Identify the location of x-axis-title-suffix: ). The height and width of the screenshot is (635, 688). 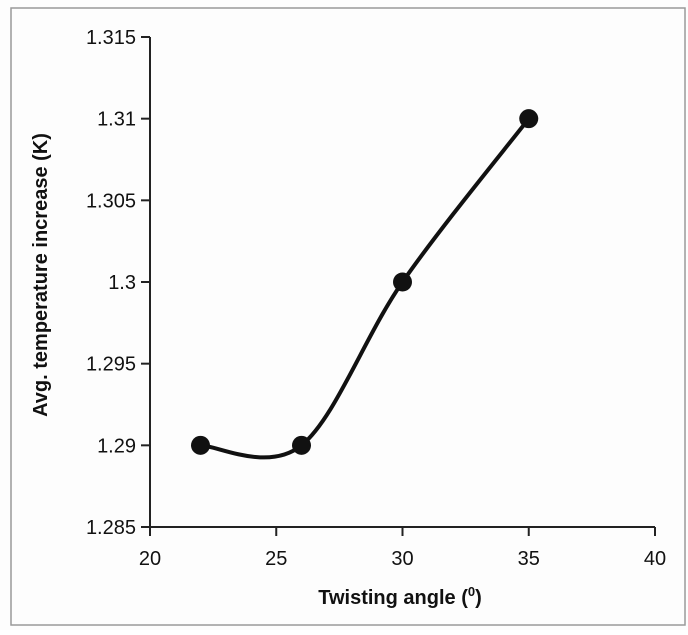
(478, 598).